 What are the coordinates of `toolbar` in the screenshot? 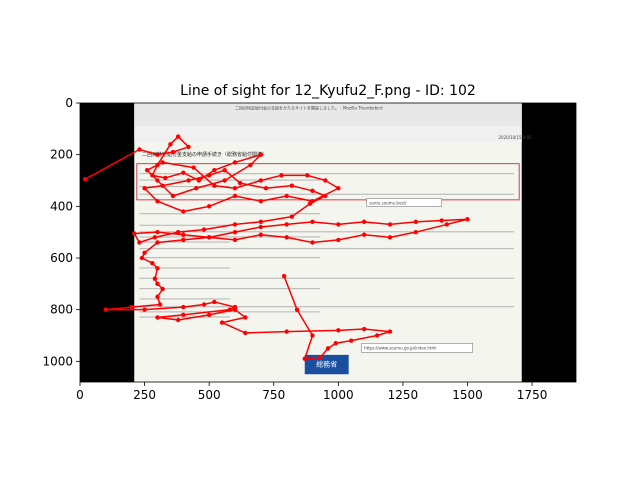 It's located at (328, 115).